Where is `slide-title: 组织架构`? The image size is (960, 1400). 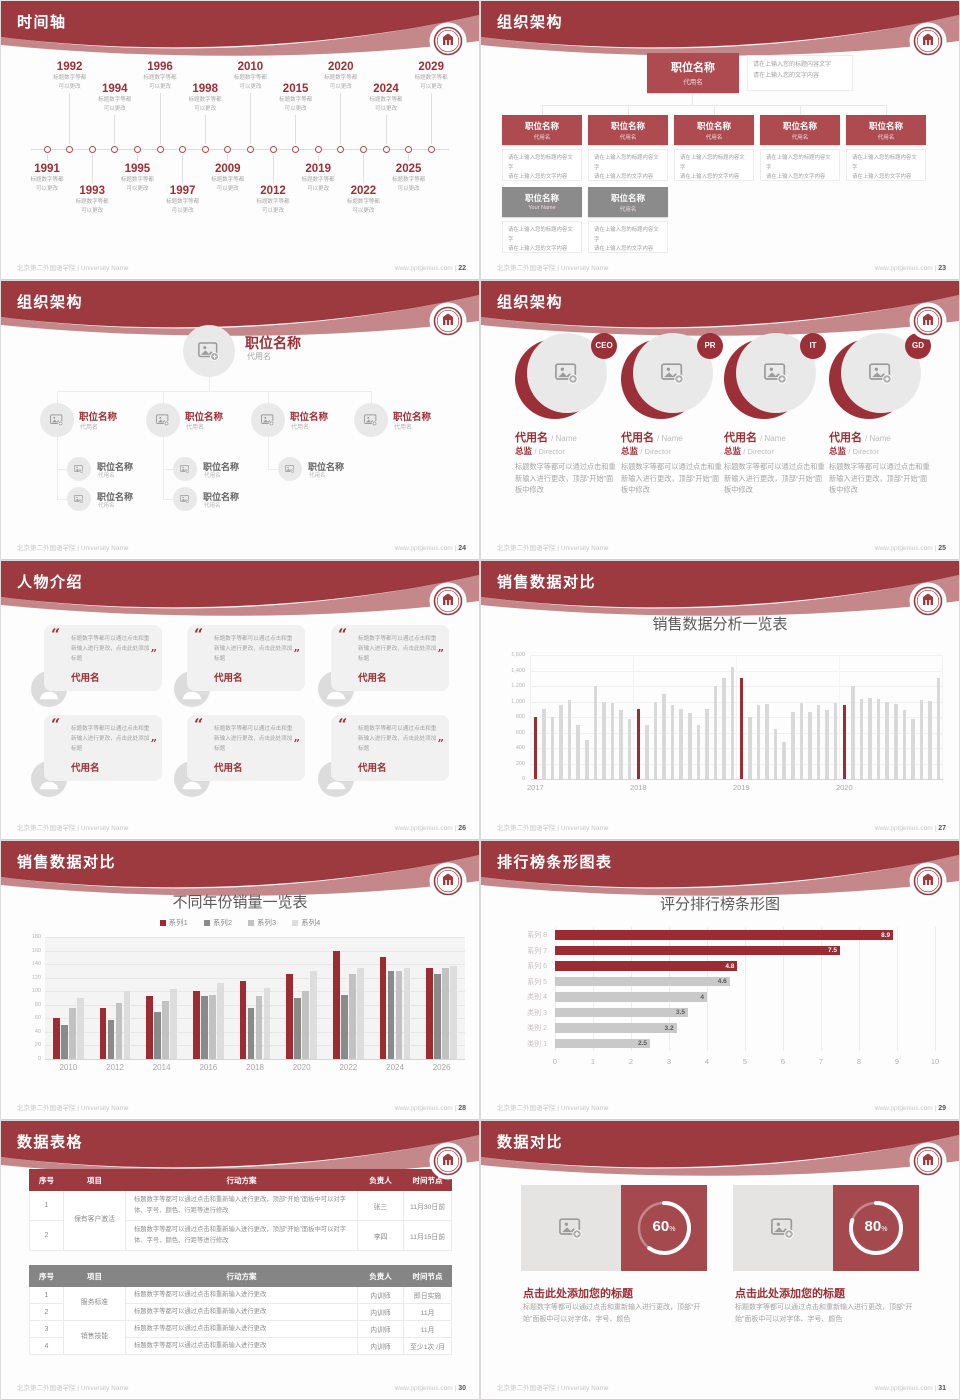
slide-title: 组织架构 is located at coordinates (530, 22).